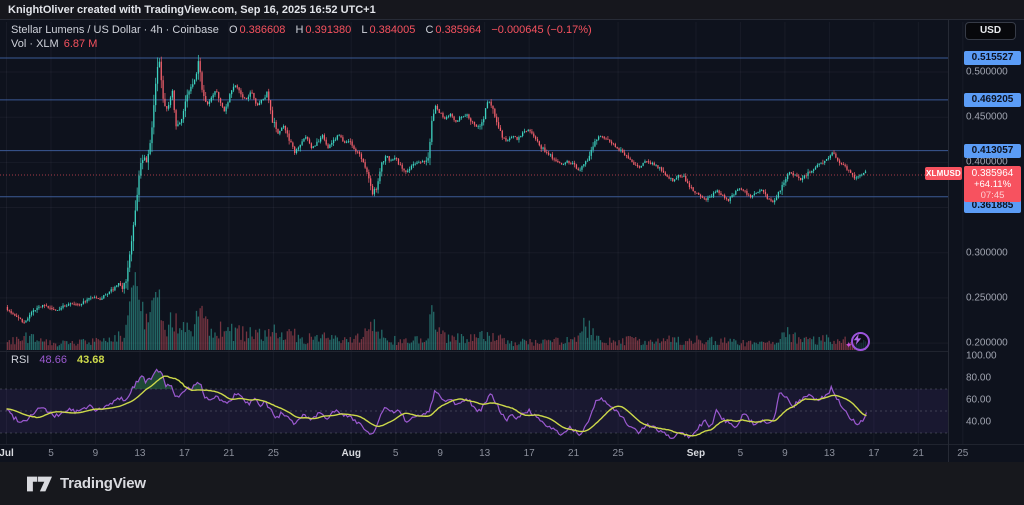 The width and height of the screenshot is (1024, 505). What do you see at coordinates (992, 173) in the screenshot?
I see `current-price-value: 0.385964` at bounding box center [992, 173].